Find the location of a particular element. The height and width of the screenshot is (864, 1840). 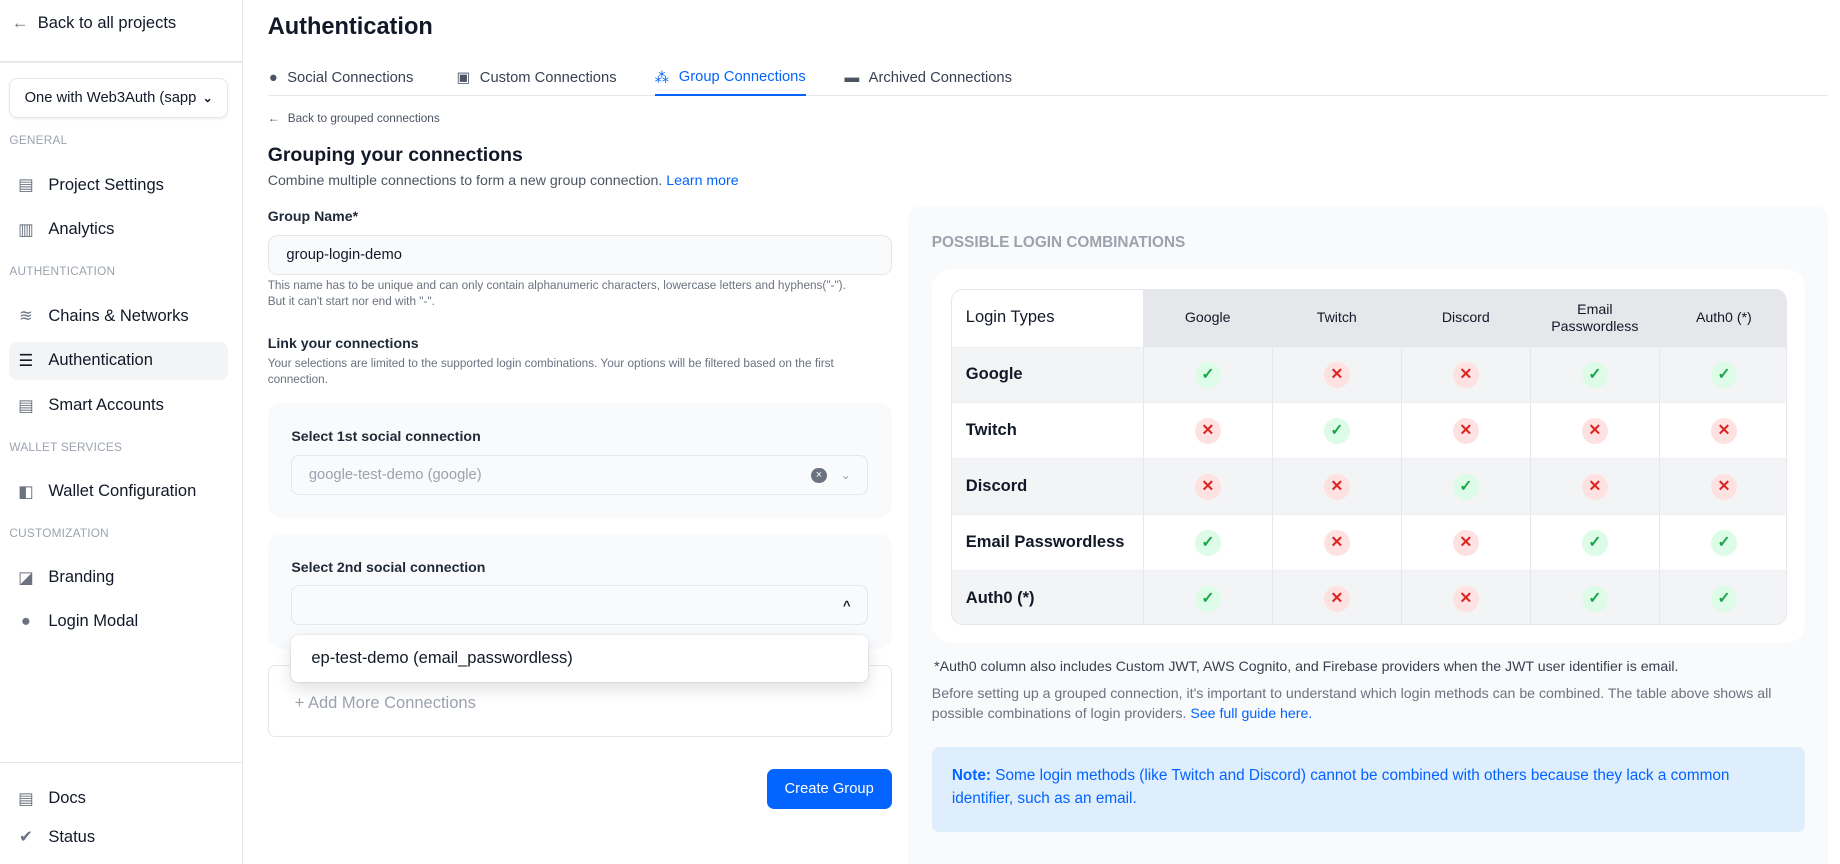

sidebar-item-project-settings: ▤ Project Settings is located at coordinates (91, 185).